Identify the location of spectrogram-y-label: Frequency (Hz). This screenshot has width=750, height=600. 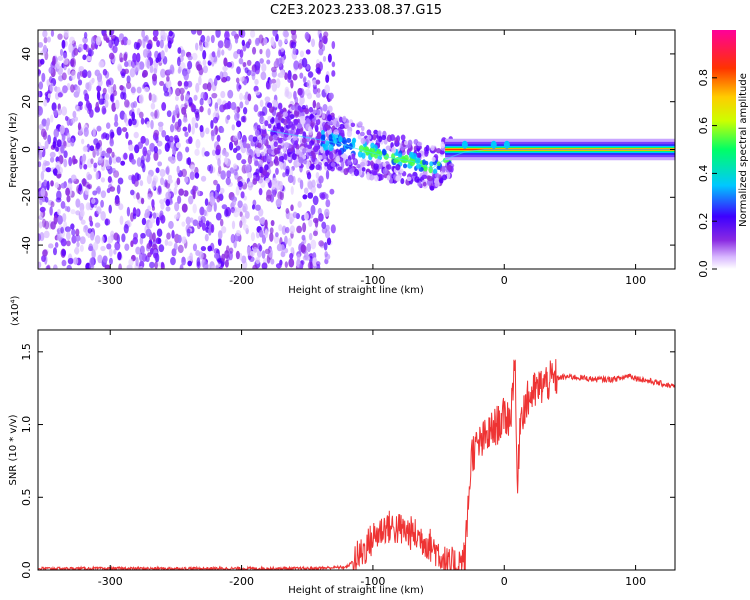
(13, 150).